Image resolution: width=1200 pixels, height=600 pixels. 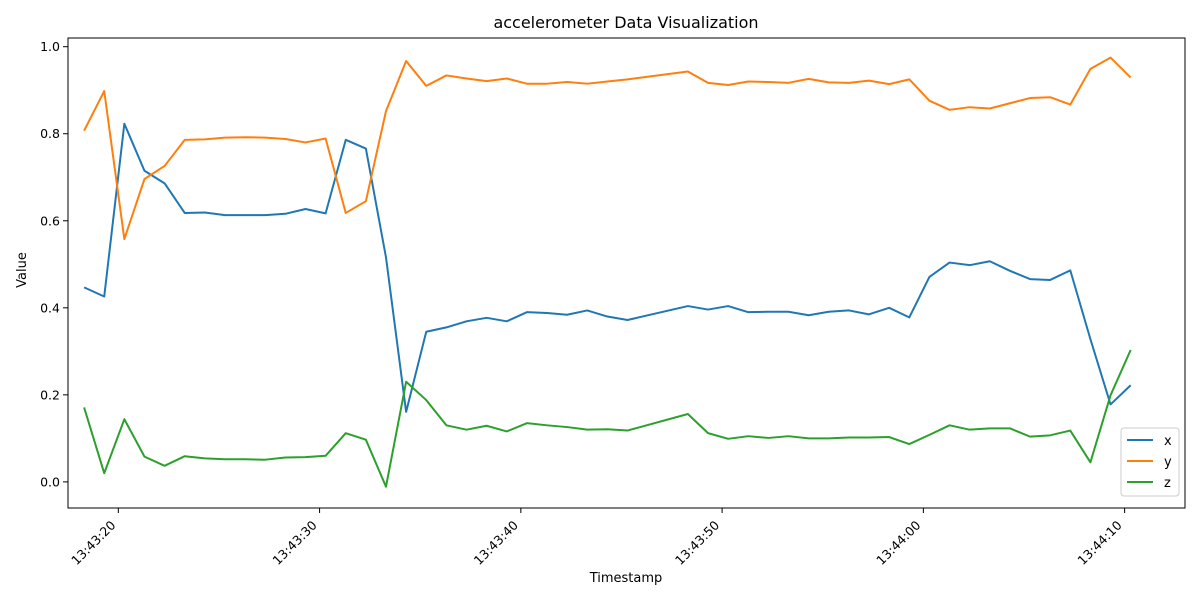 What do you see at coordinates (50, 46) in the screenshot?
I see `y-tick-label: 1.0` at bounding box center [50, 46].